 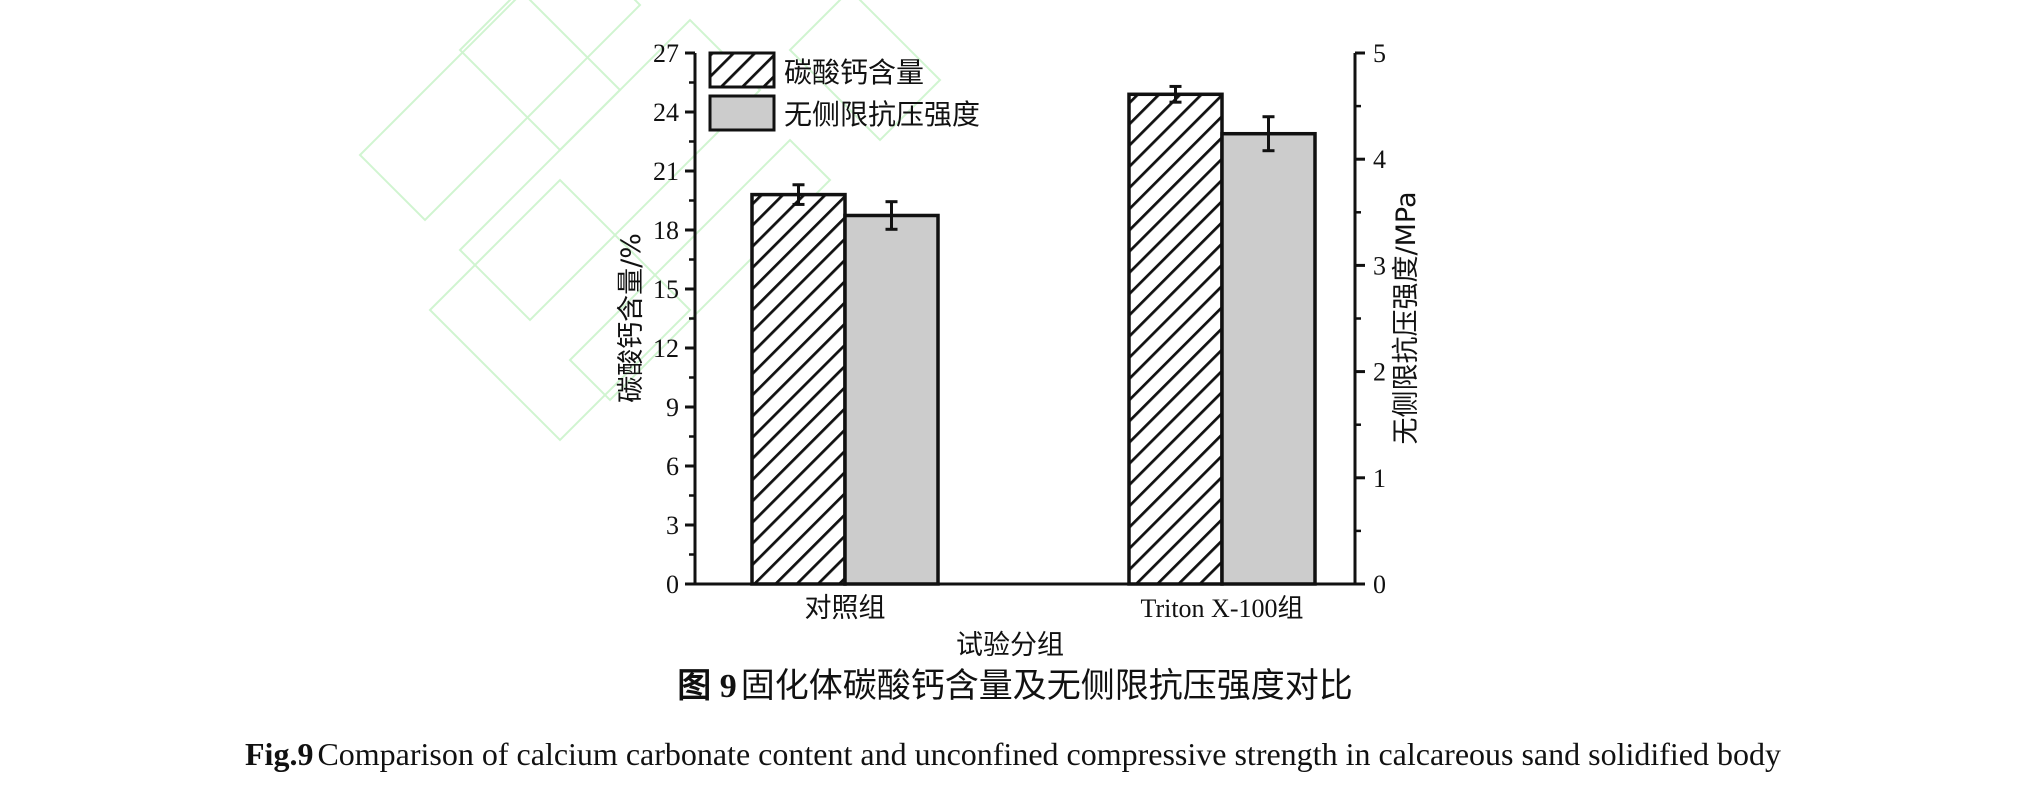 What do you see at coordinates (1379, 584) in the screenshot?
I see `right-tick-label: 0` at bounding box center [1379, 584].